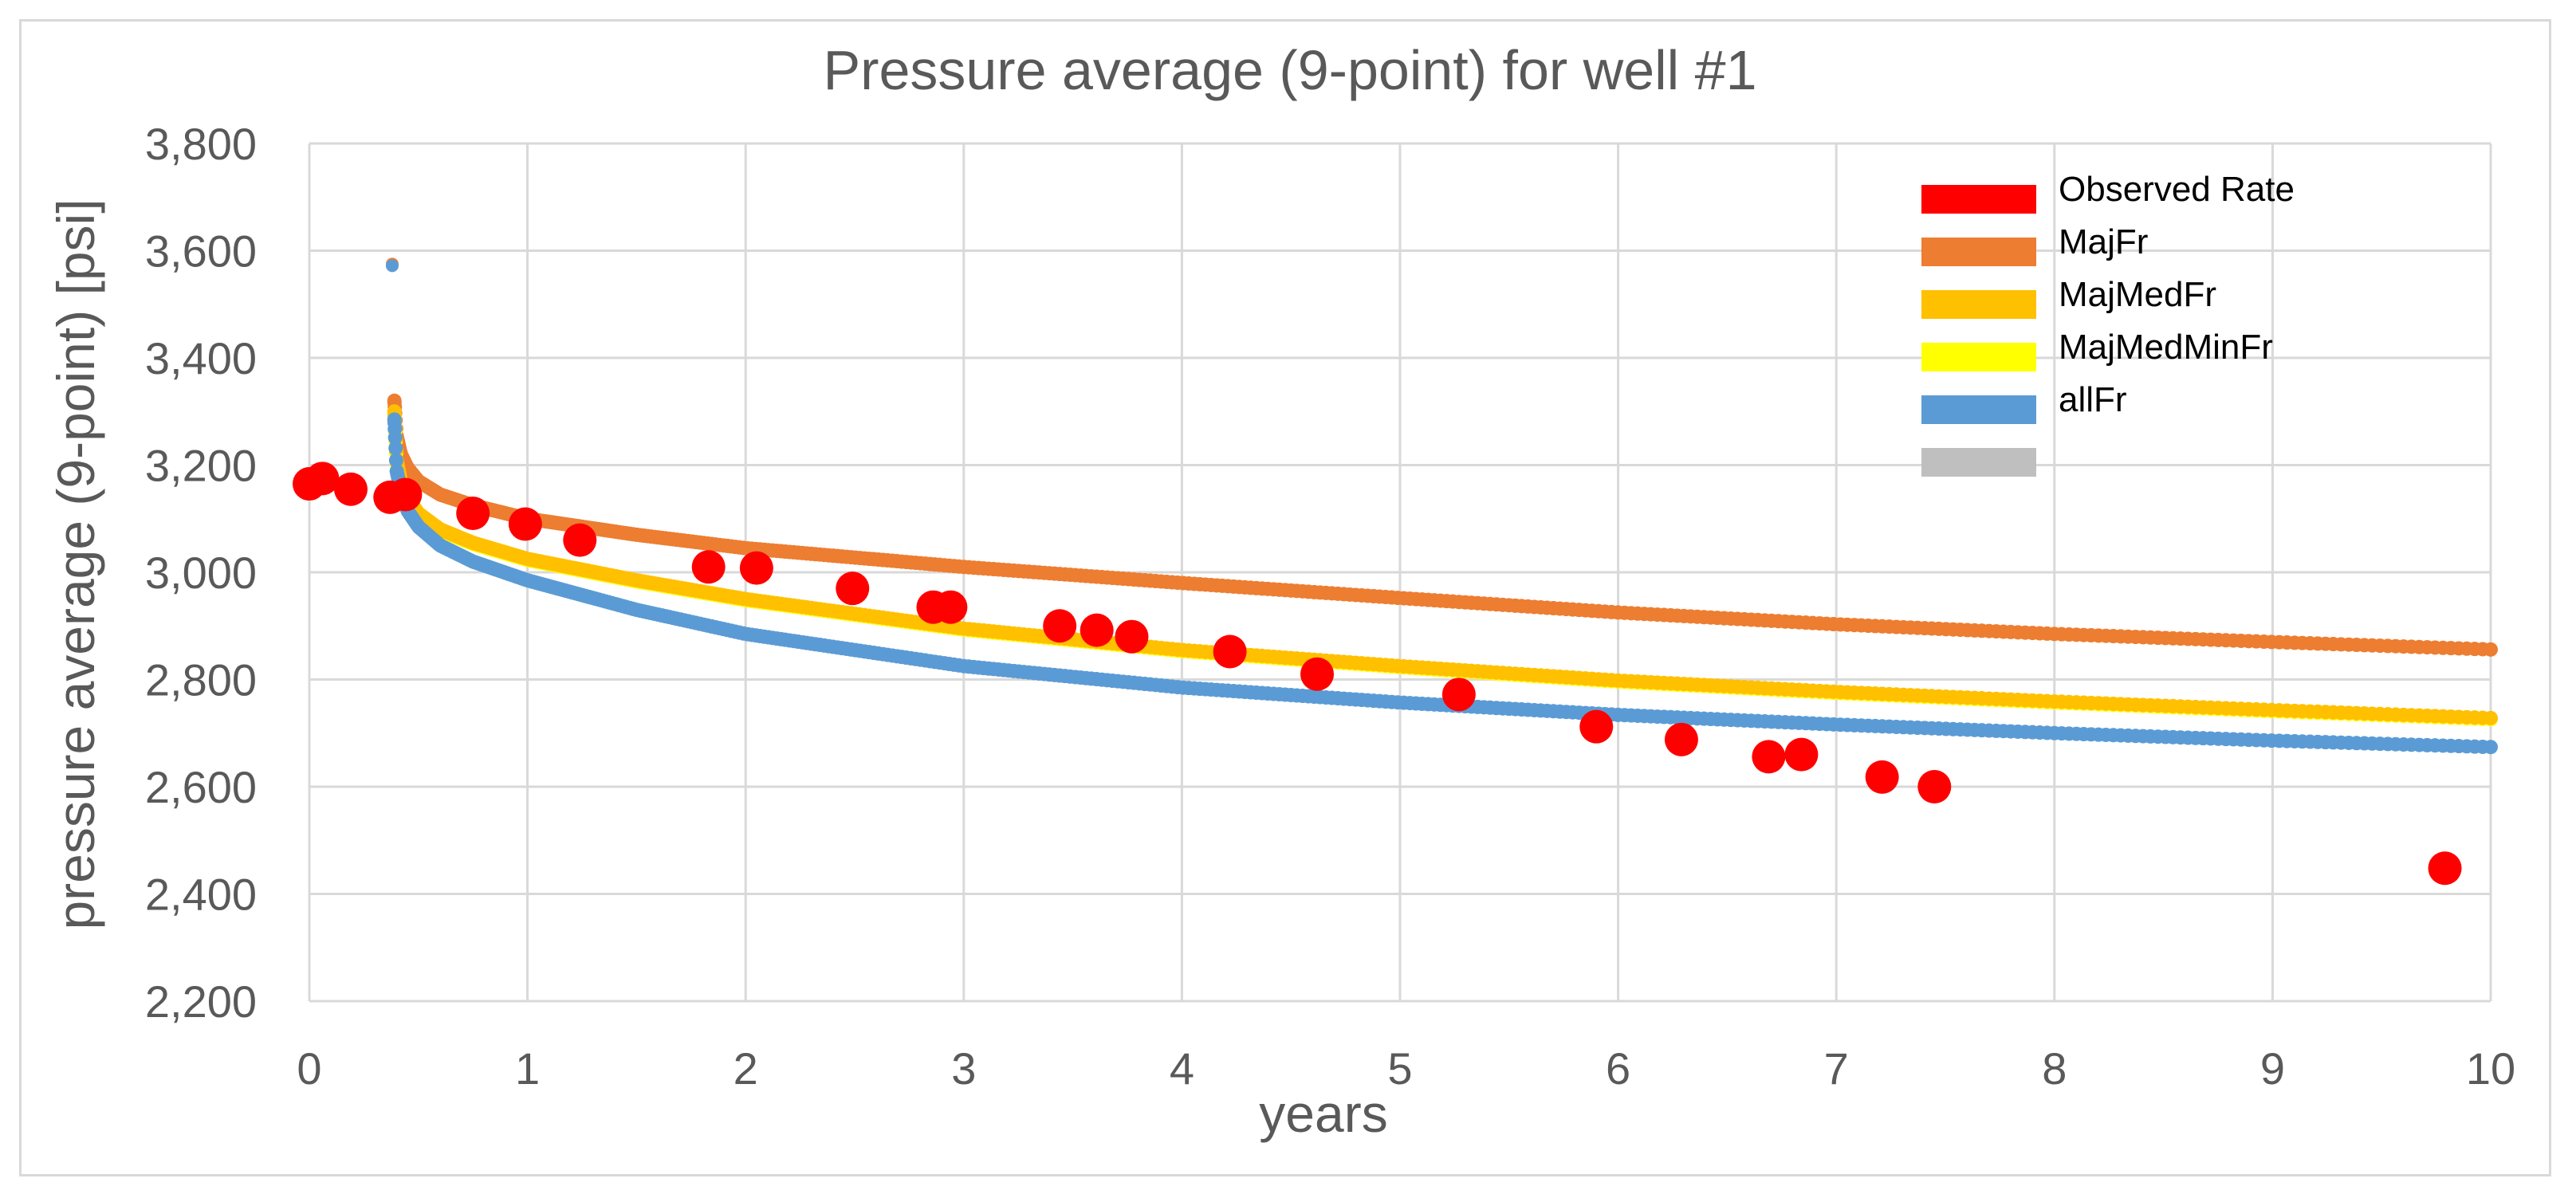  What do you see at coordinates (2177, 189) in the screenshot?
I see `legend-label: Observed Rate` at bounding box center [2177, 189].